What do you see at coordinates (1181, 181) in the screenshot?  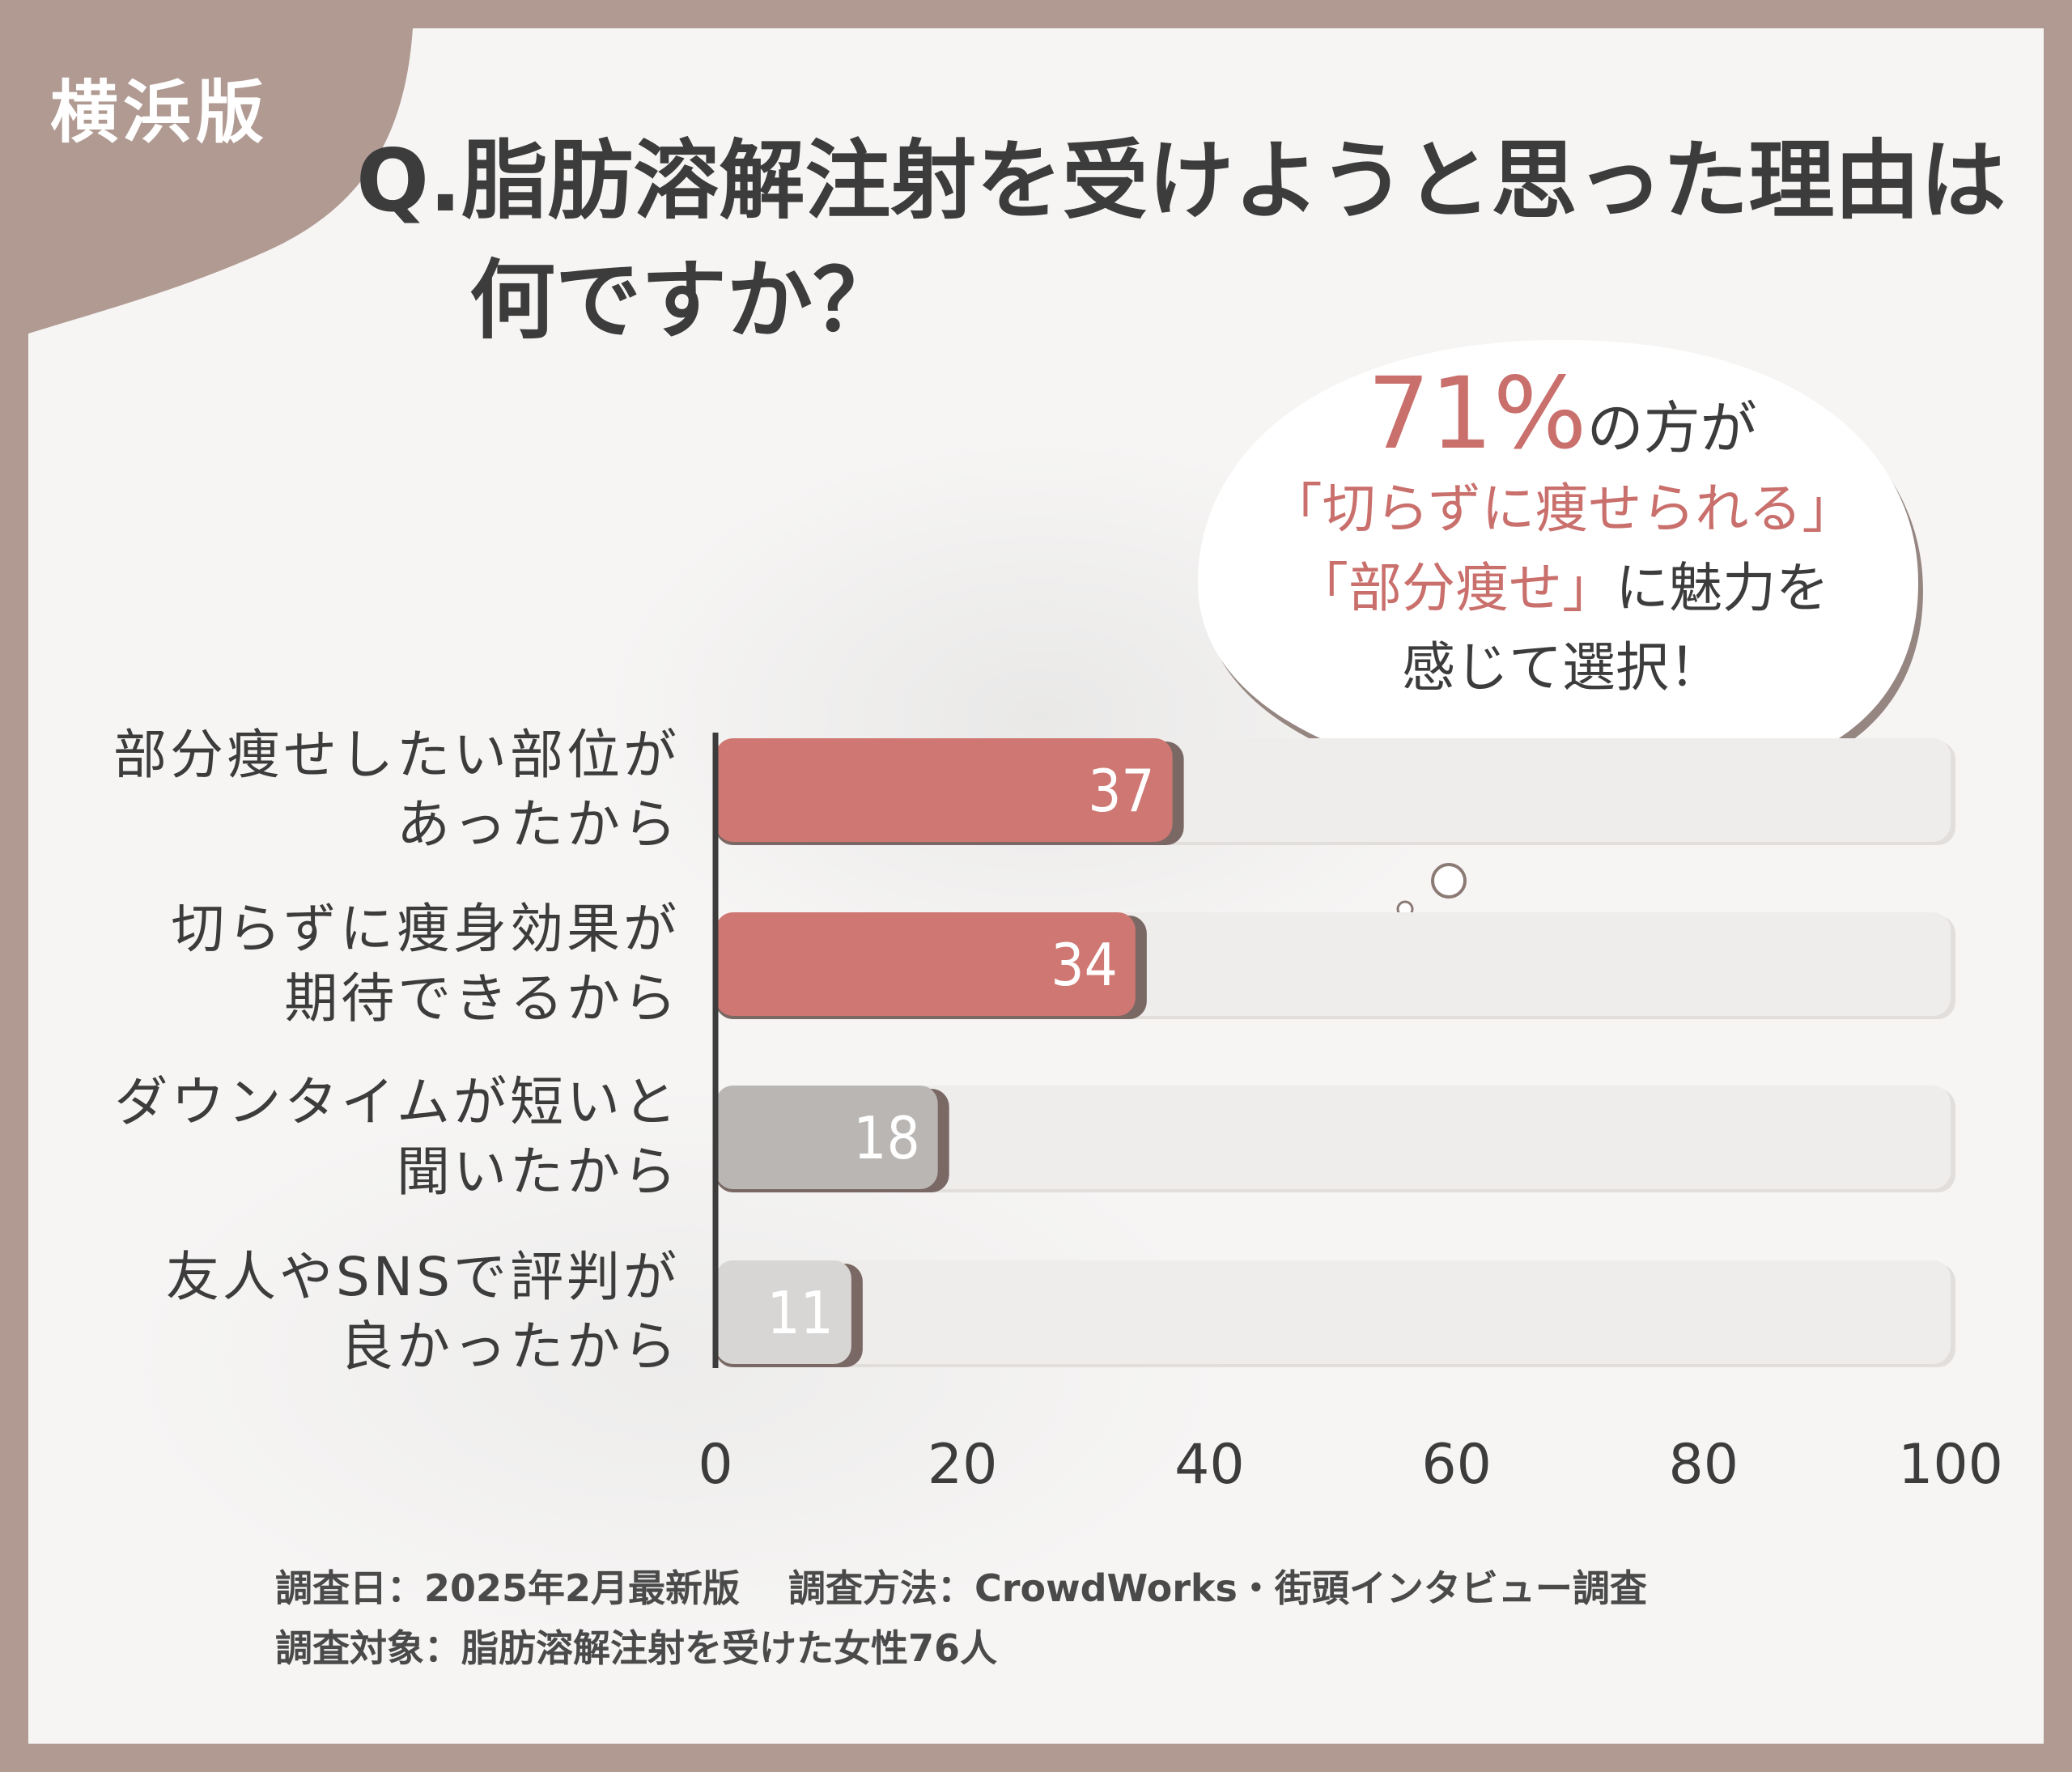 I see `question-title-line1: Q.脂肪溶解注射を受けようと思った理由は` at bounding box center [1181, 181].